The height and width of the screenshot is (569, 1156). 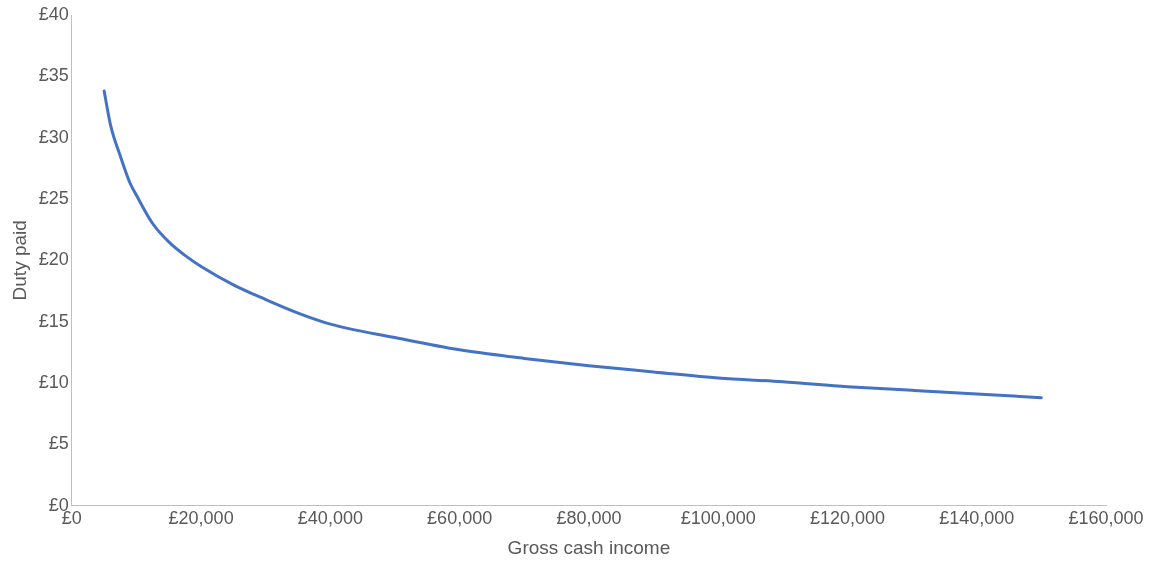 What do you see at coordinates (460, 518) in the screenshot?
I see `x-tick-label: £60,000` at bounding box center [460, 518].